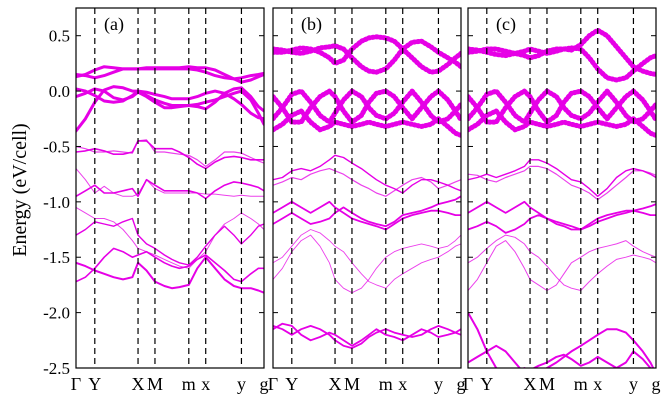 This screenshot has height=396, width=662. Describe the element at coordinates (56, 202) in the screenshot. I see `y-tick-label: -1.0` at that location.